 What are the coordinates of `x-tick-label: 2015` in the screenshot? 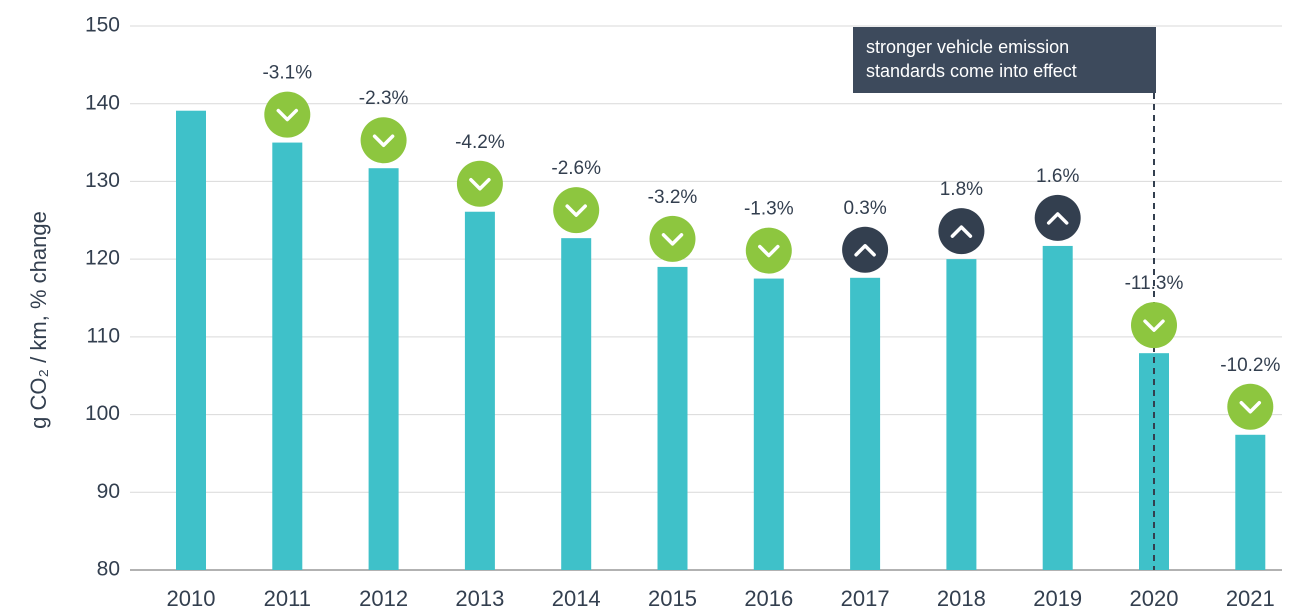 It's located at (672, 598).